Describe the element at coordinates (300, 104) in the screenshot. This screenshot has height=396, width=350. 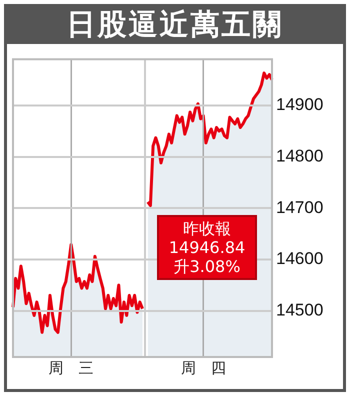
I see `y-tick-label: 14900` at that location.